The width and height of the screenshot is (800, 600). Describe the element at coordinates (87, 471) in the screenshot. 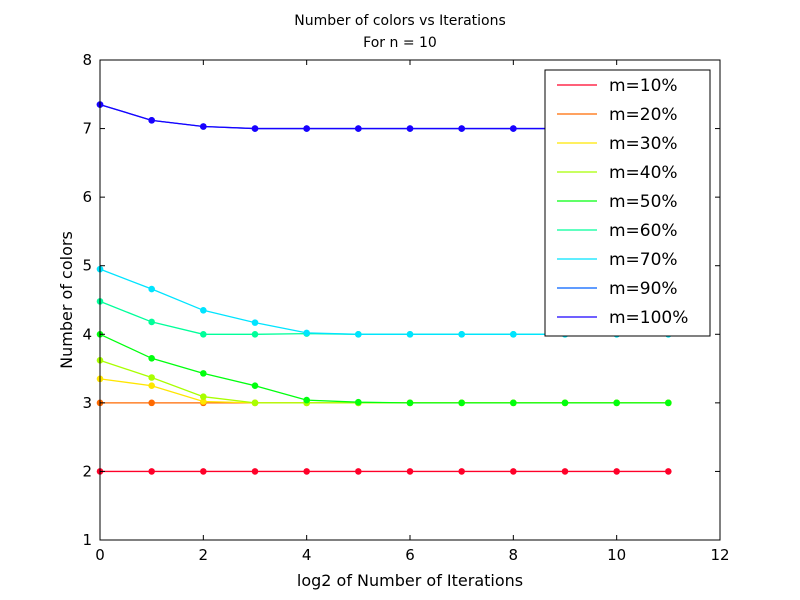

I see `y-tick-label: 2` at that location.